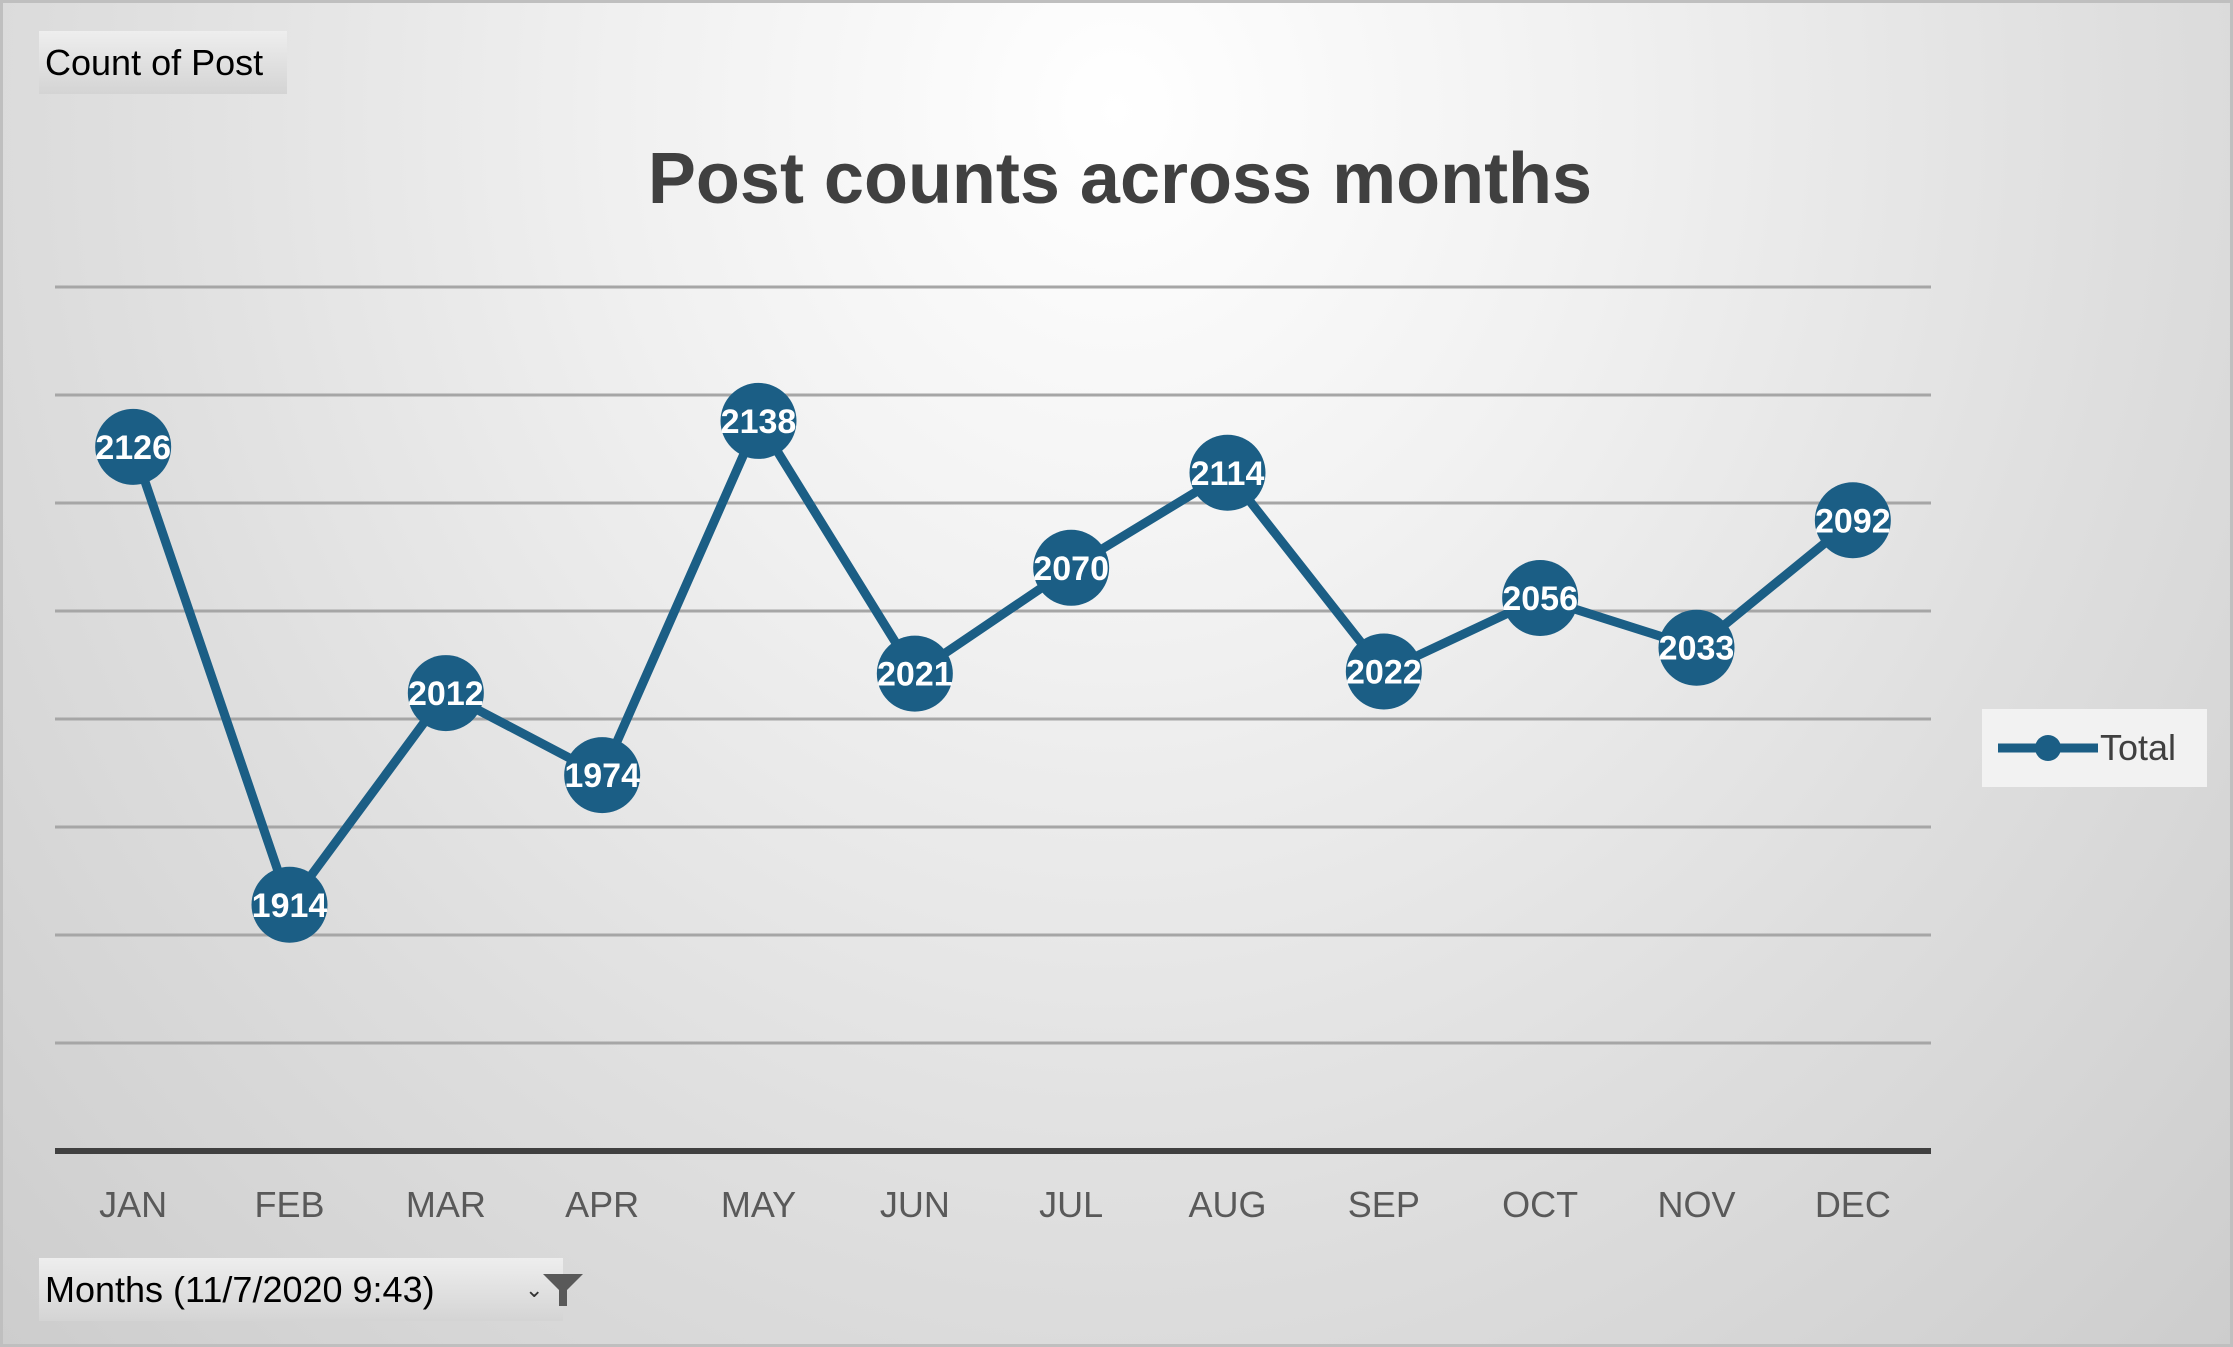 The height and width of the screenshot is (1347, 2233). I want to click on data-label: 2012, so click(446, 694).